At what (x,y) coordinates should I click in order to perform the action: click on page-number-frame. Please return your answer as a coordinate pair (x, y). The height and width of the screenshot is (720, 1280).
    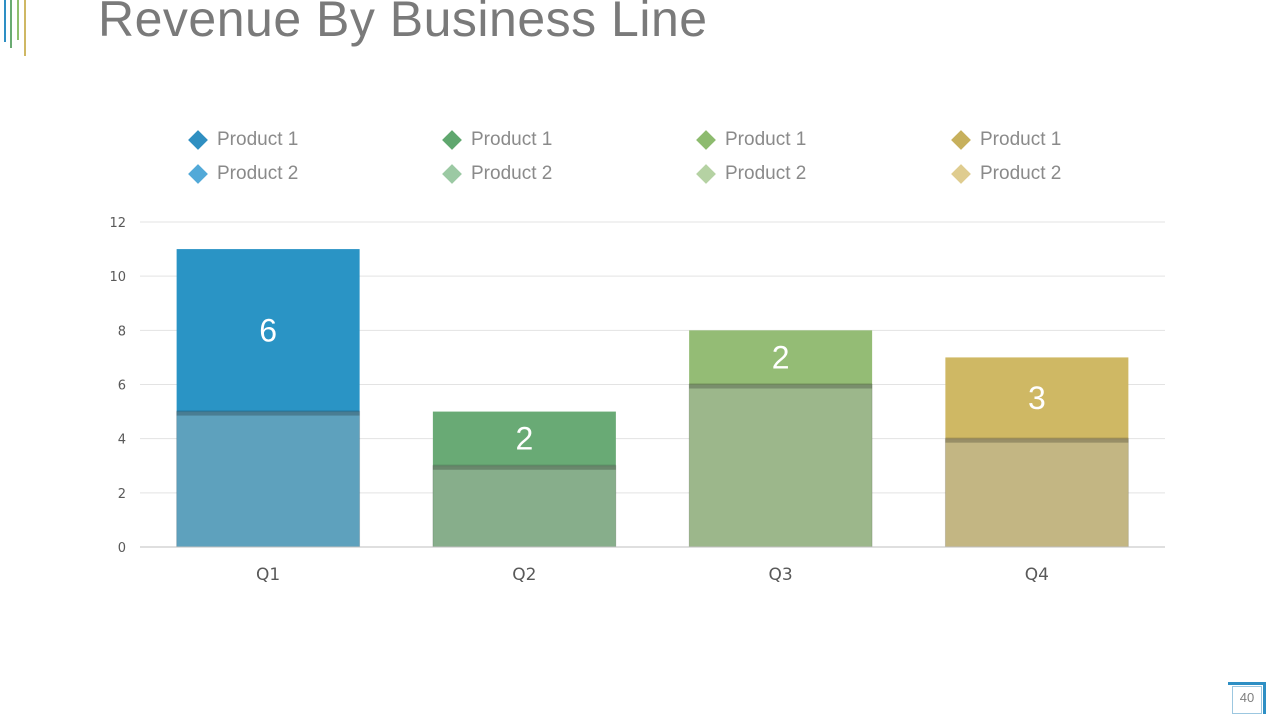
    Looking at the image, I should click on (1247, 698).